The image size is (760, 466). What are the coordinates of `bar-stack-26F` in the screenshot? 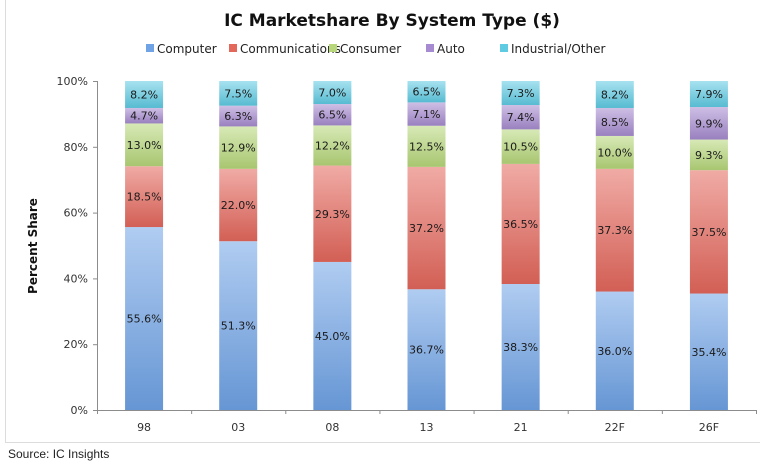 It's located at (708, 245).